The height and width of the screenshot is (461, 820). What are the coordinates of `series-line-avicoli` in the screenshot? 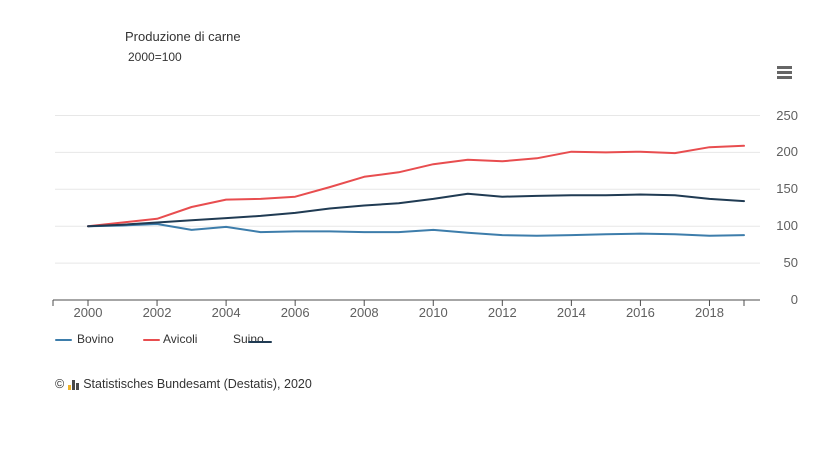 It's located at (416, 186).